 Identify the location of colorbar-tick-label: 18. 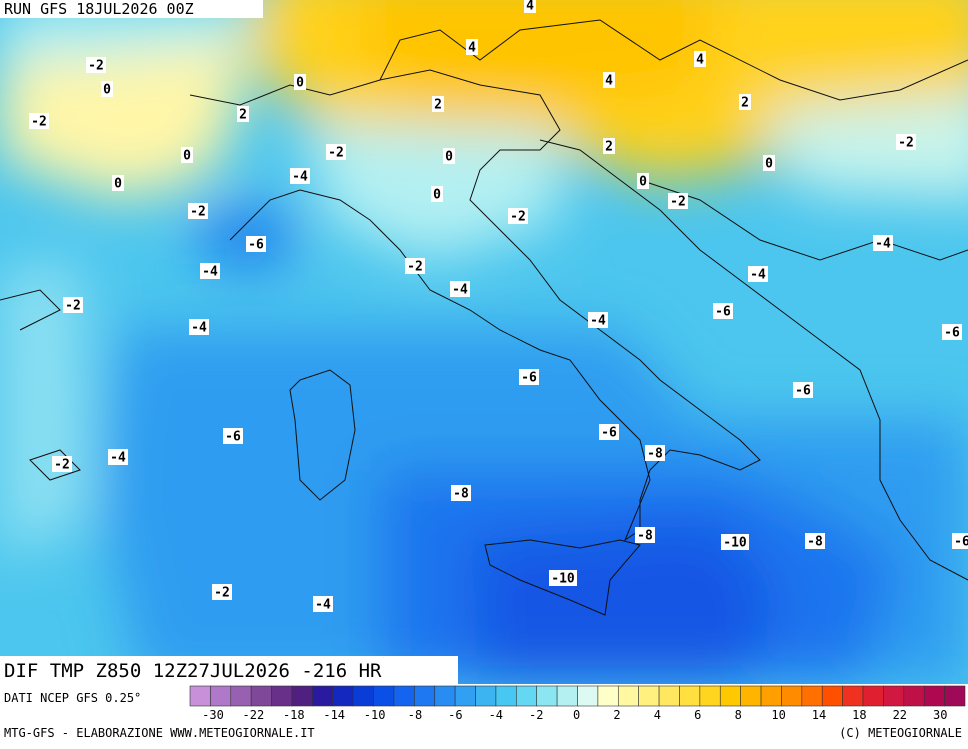
(859, 715).